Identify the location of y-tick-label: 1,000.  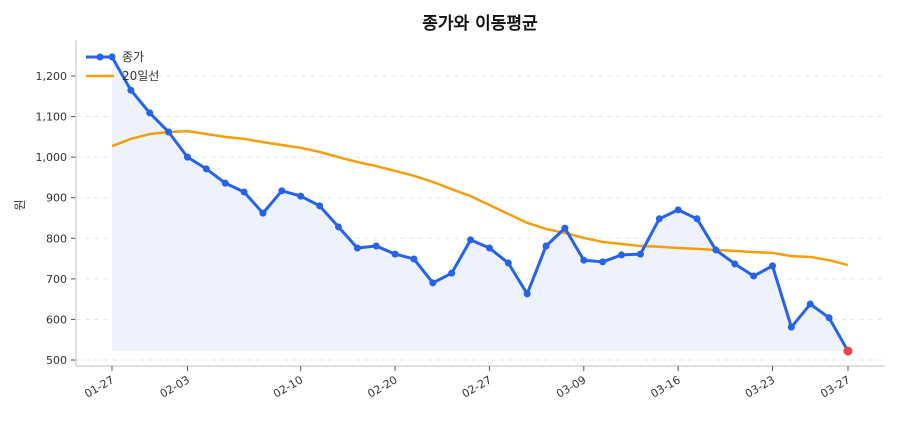
(52, 157).